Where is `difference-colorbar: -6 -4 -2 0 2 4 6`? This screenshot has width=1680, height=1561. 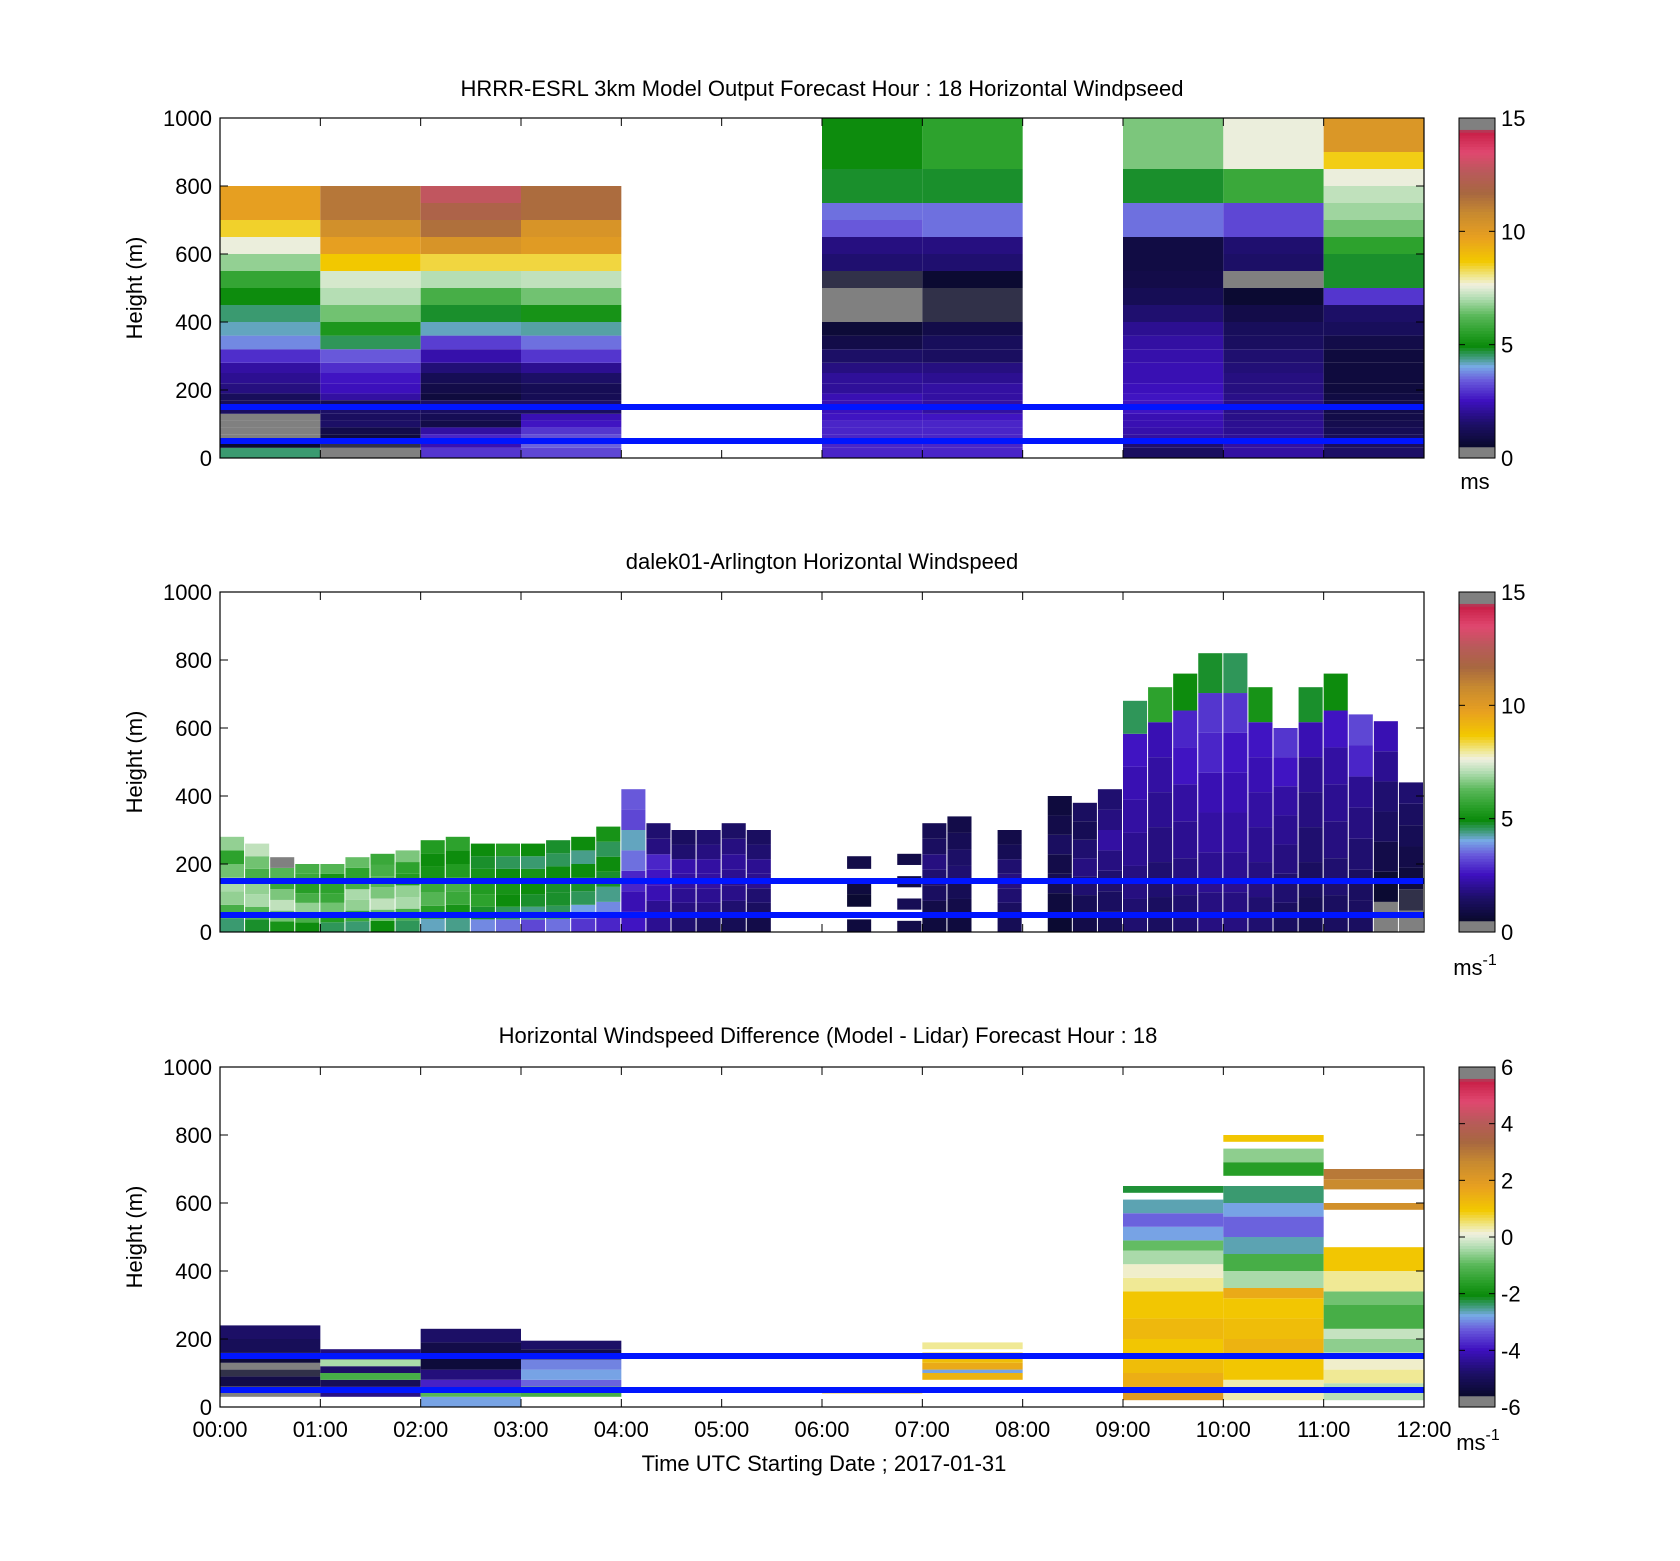 difference-colorbar: -6 -4 -2 0 2 4 6 is located at coordinates (1489, 1237).